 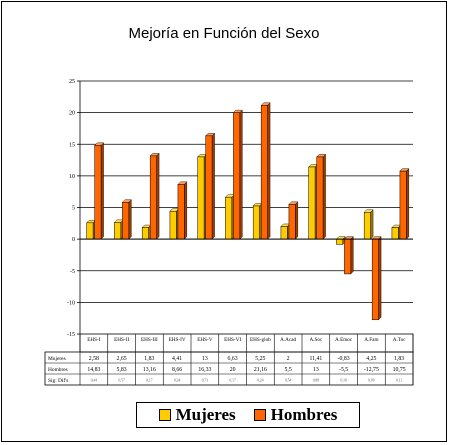 What do you see at coordinates (72, 177) in the screenshot?
I see `y-tick-label: 10` at bounding box center [72, 177].